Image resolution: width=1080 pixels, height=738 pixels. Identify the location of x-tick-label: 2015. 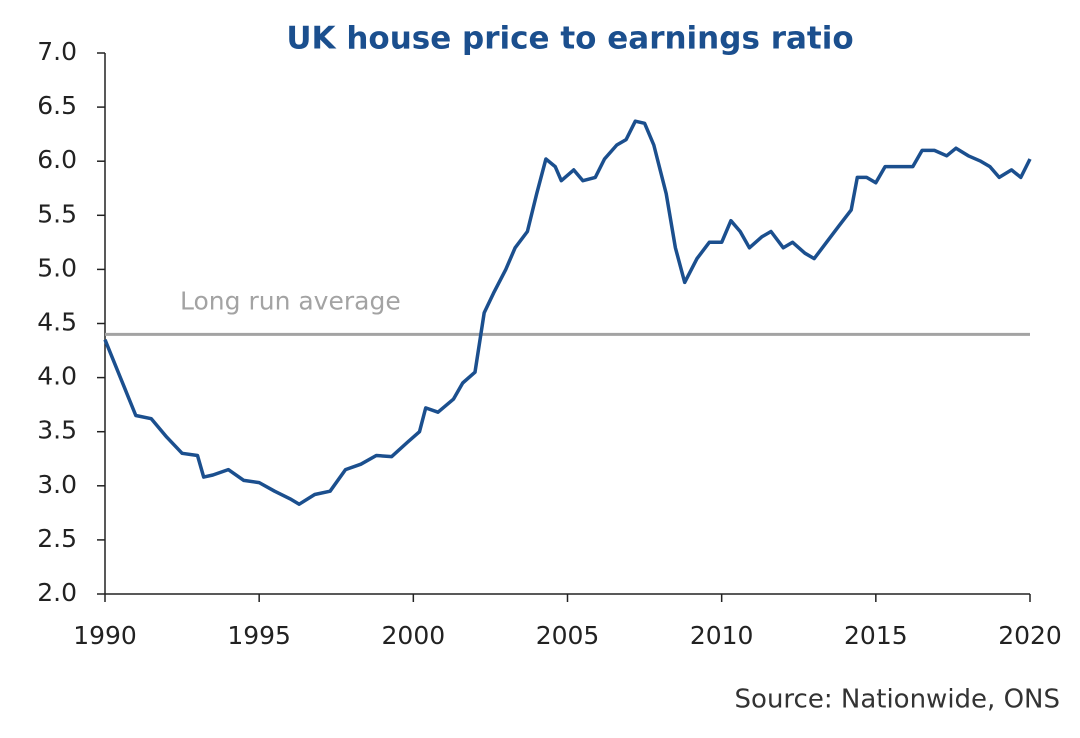
(876, 635).